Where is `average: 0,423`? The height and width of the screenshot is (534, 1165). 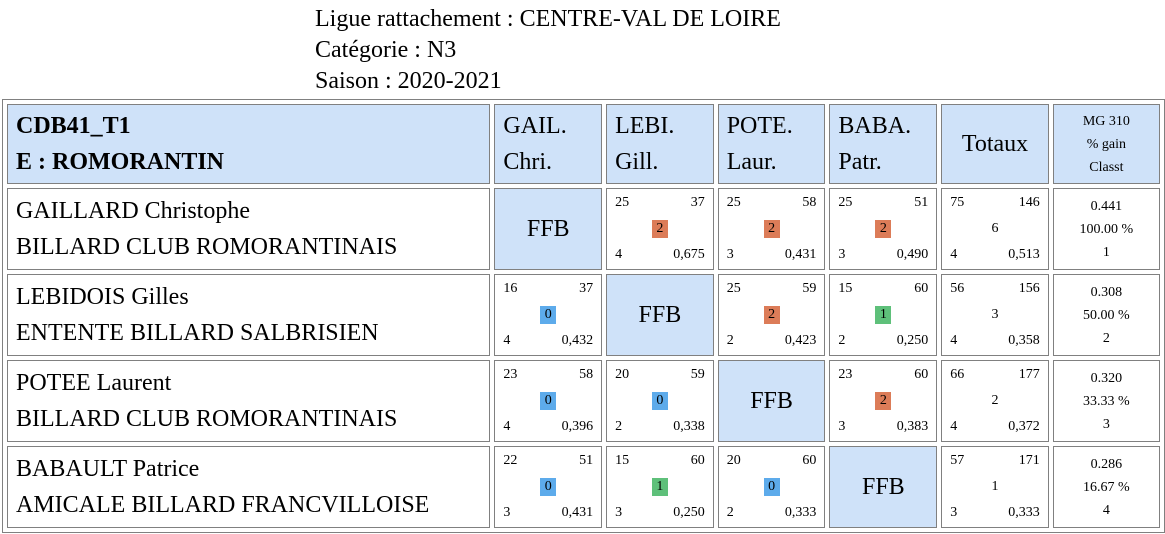 average: 0,423 is located at coordinates (800, 340).